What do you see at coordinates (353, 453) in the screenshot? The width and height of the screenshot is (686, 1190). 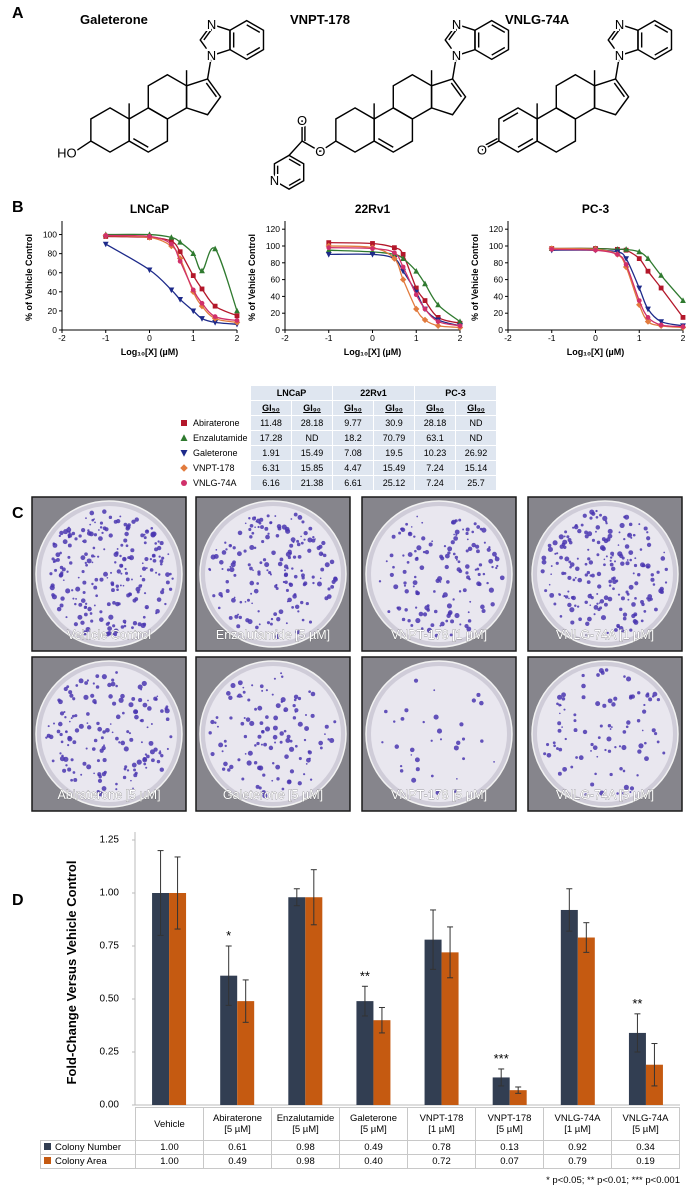 I see `table-cell: 7.08` at bounding box center [353, 453].